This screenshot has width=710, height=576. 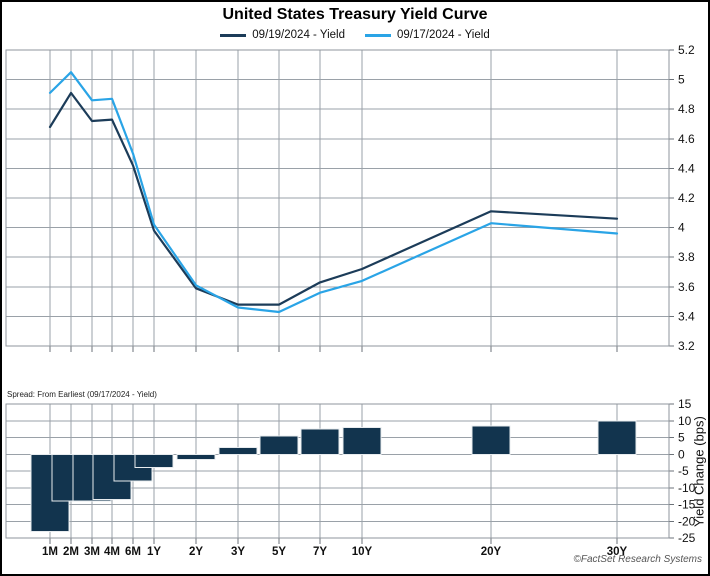 I want to click on legend-item-0919: 09/19/2024 - Yield, so click(x=282, y=35).